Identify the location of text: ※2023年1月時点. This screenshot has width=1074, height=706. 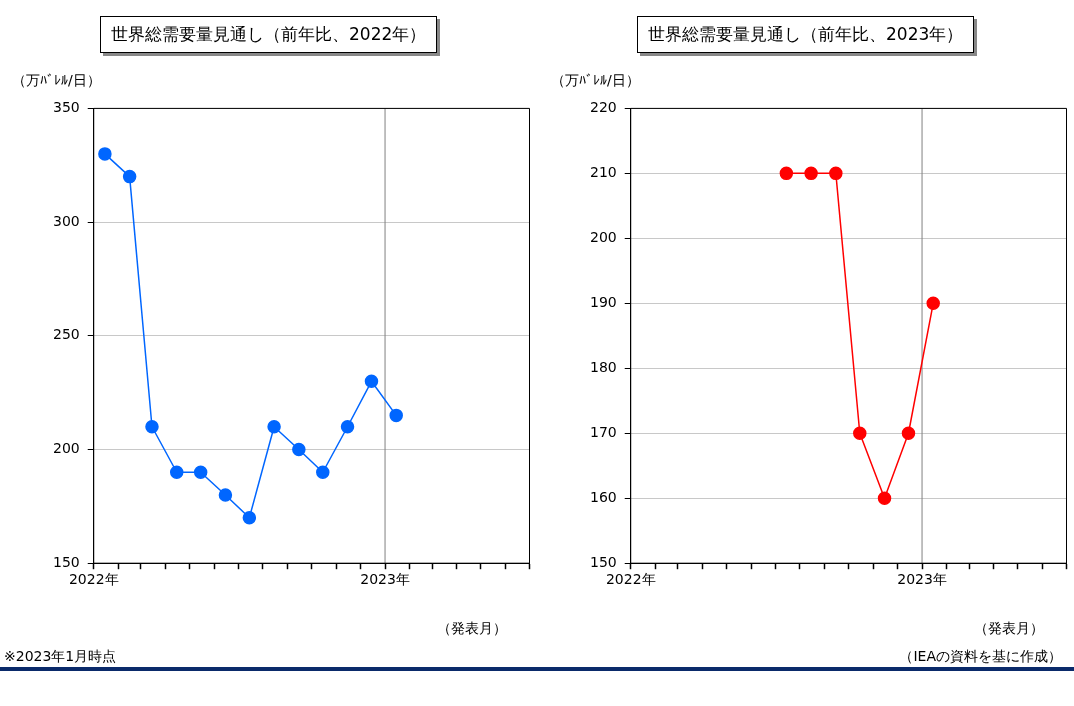
(60, 657).